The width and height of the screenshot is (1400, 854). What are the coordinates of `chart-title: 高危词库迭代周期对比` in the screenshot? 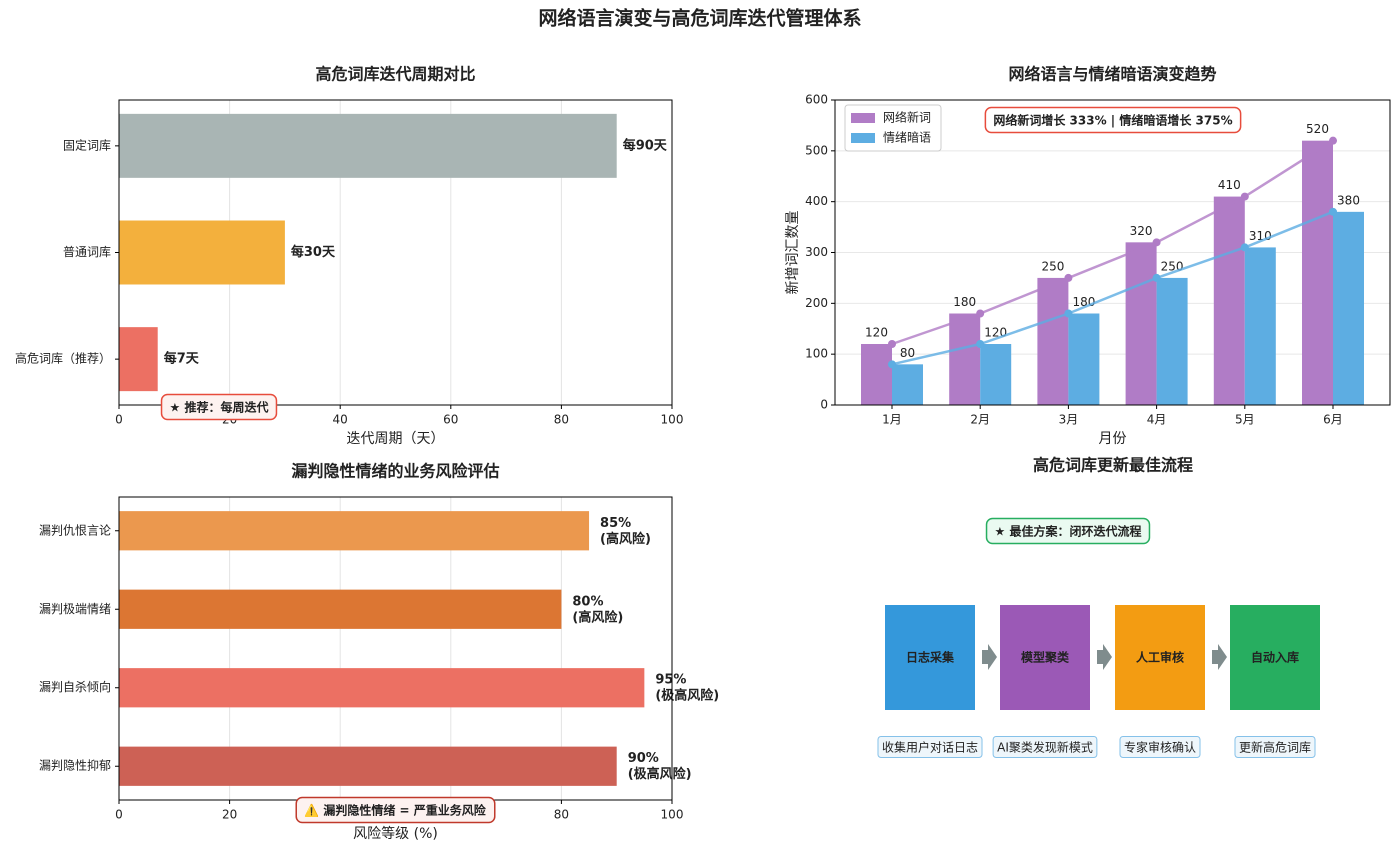 It's located at (395, 74).